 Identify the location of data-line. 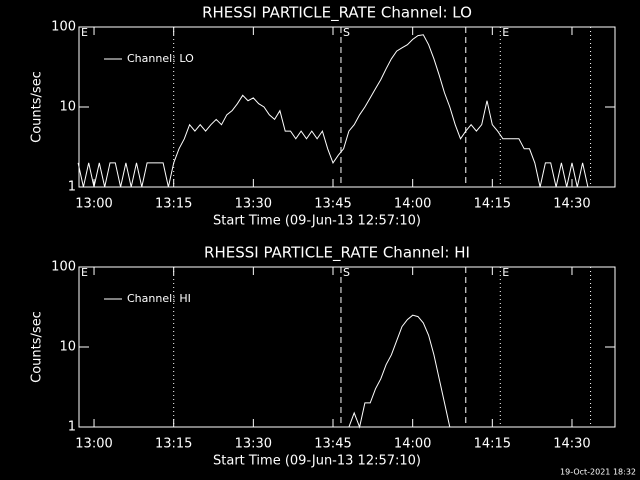
(397, 371).